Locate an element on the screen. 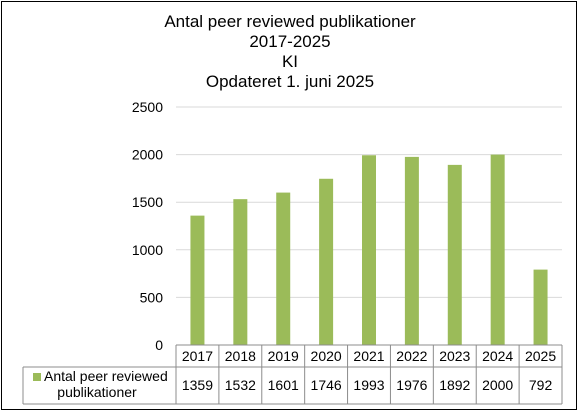 The width and height of the screenshot is (580, 413). title-line-3: KI is located at coordinates (290, 61).